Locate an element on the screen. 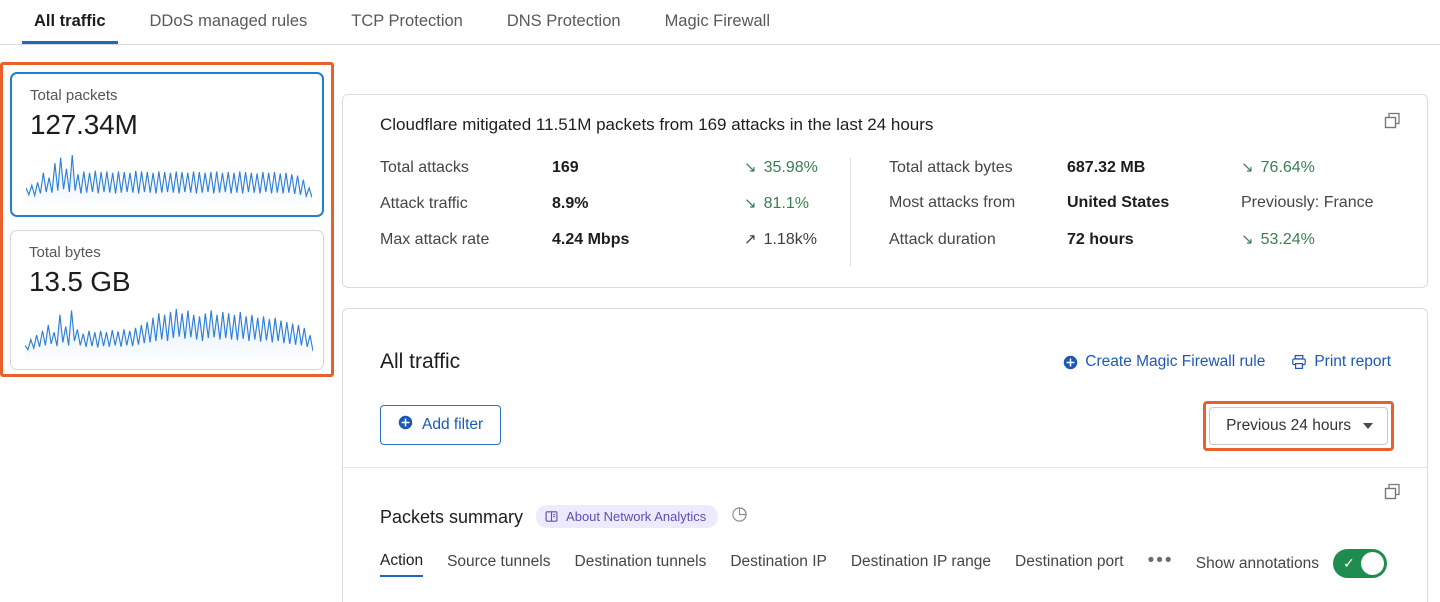  stat-row-attack-traffic: Attack traffic 8.9% ↘ 81.1% is located at coordinates (615, 212).